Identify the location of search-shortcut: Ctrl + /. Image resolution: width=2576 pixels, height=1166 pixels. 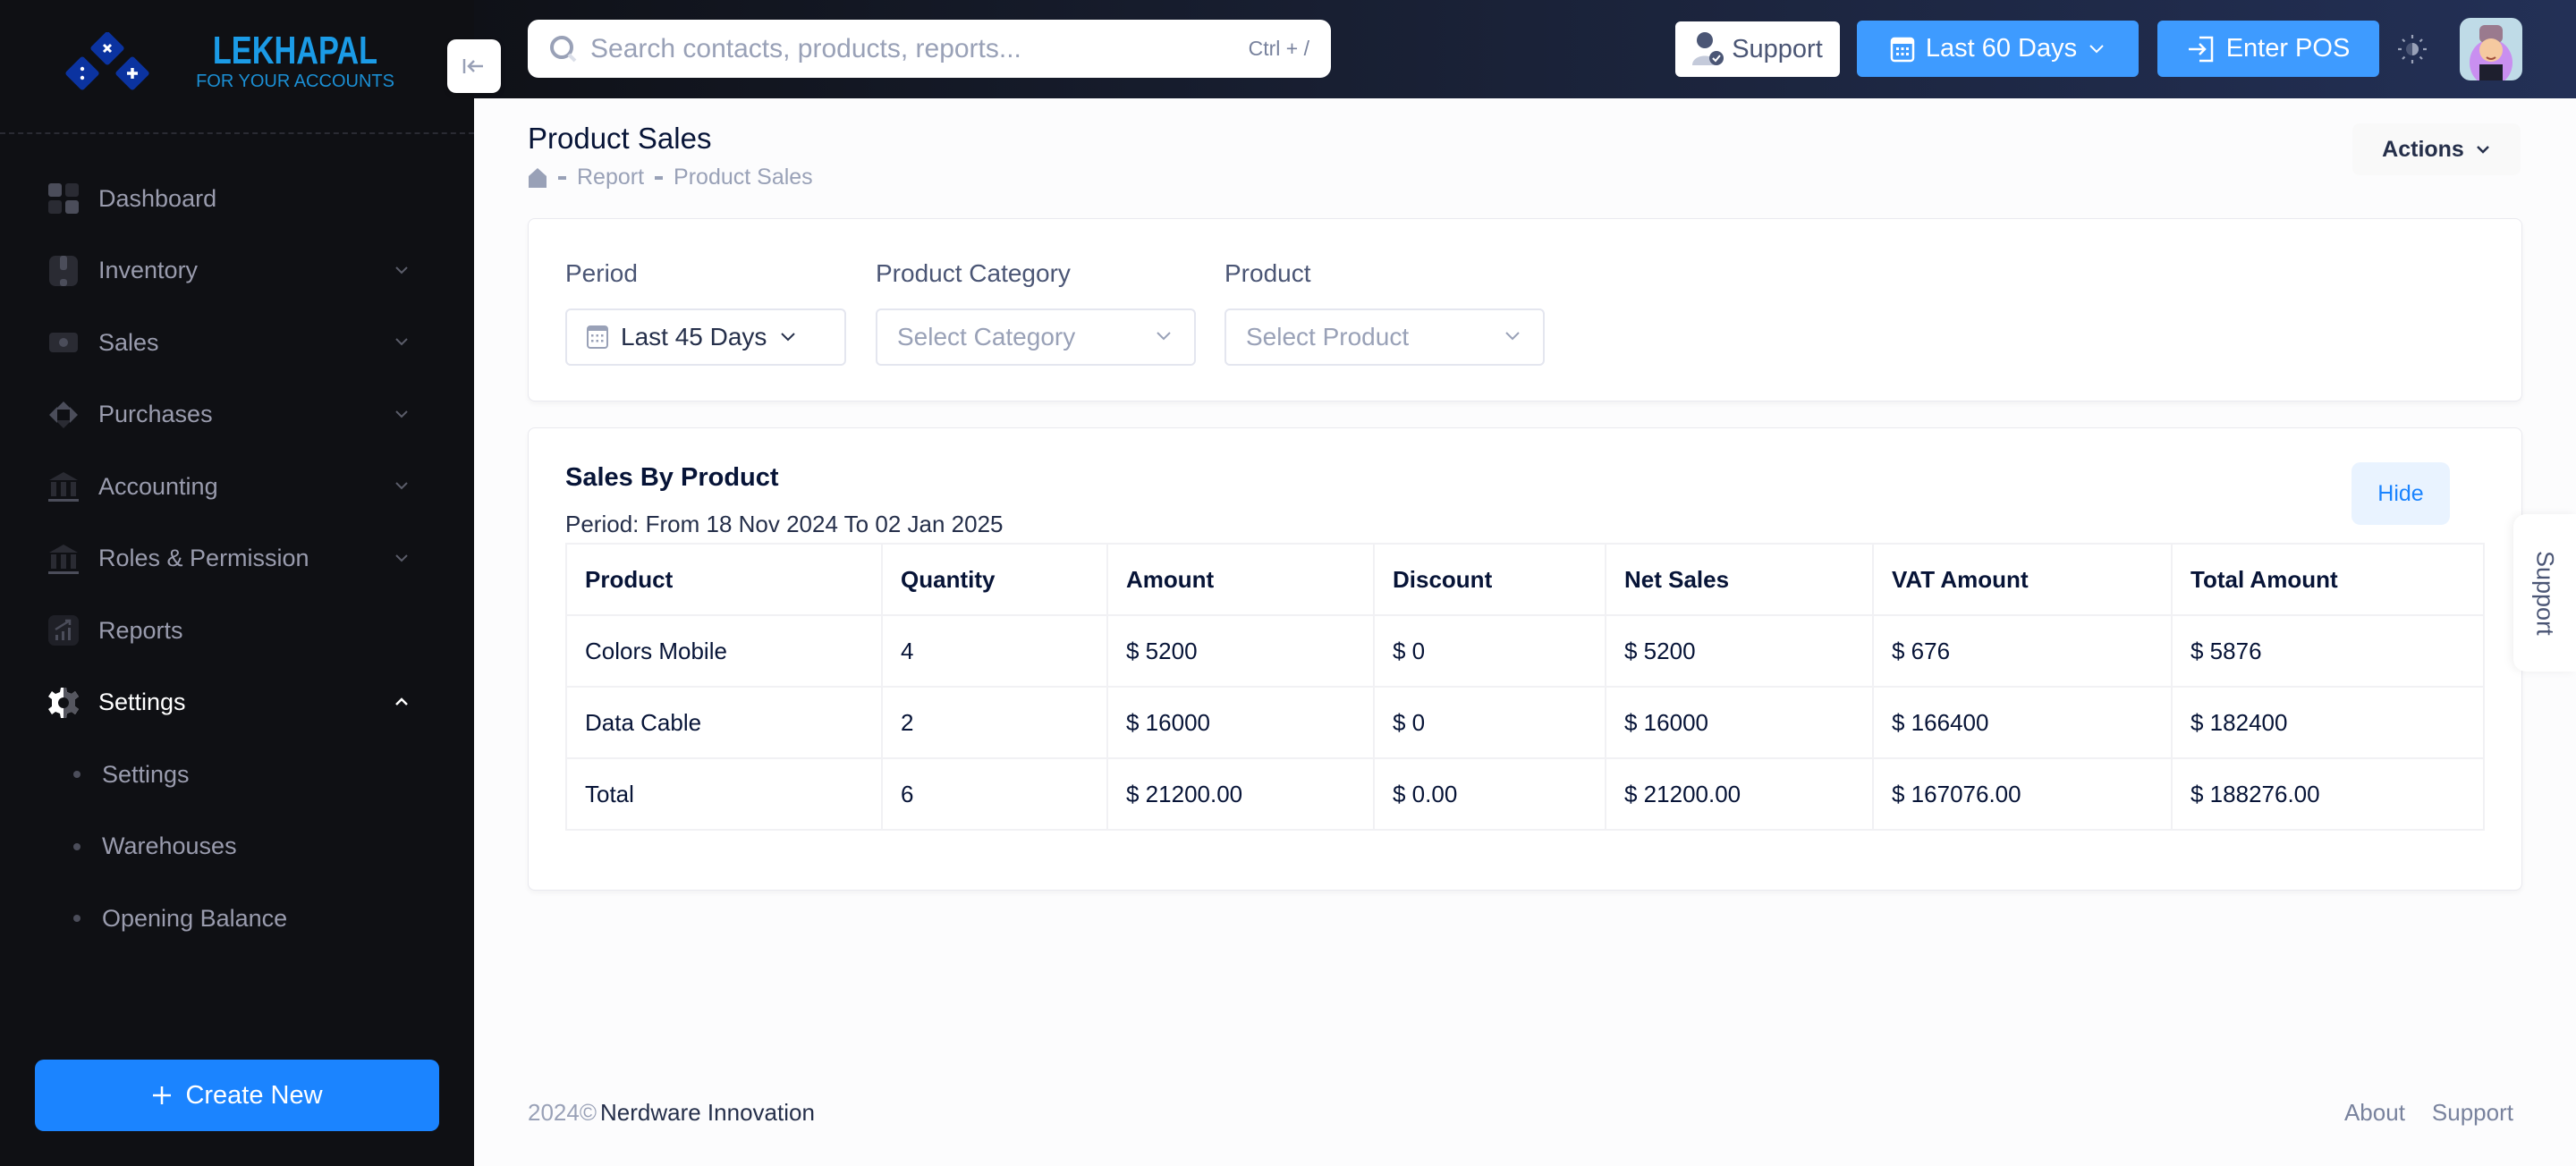
(1278, 48).